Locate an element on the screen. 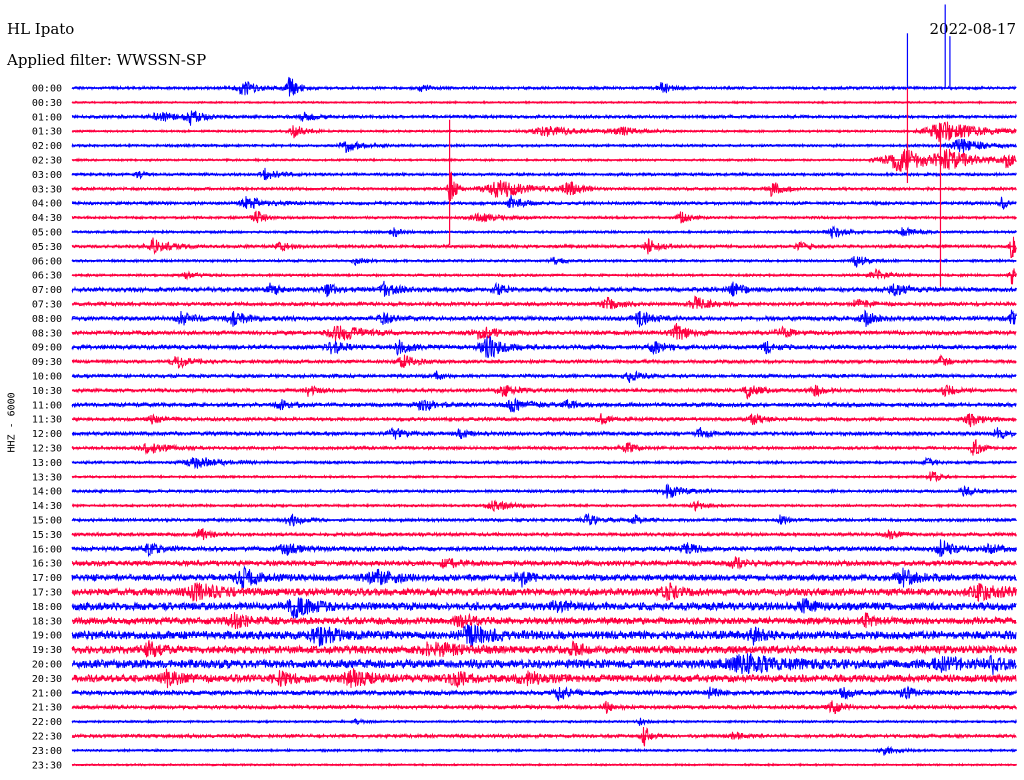 This screenshot has width=1024, height=780. row-label-0730: 07:30 is located at coordinates (47, 305).